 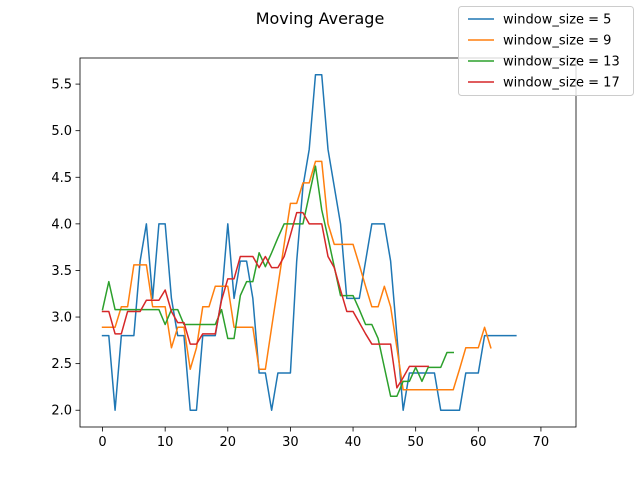 I want to click on x-tick-label: 60, so click(x=478, y=442).